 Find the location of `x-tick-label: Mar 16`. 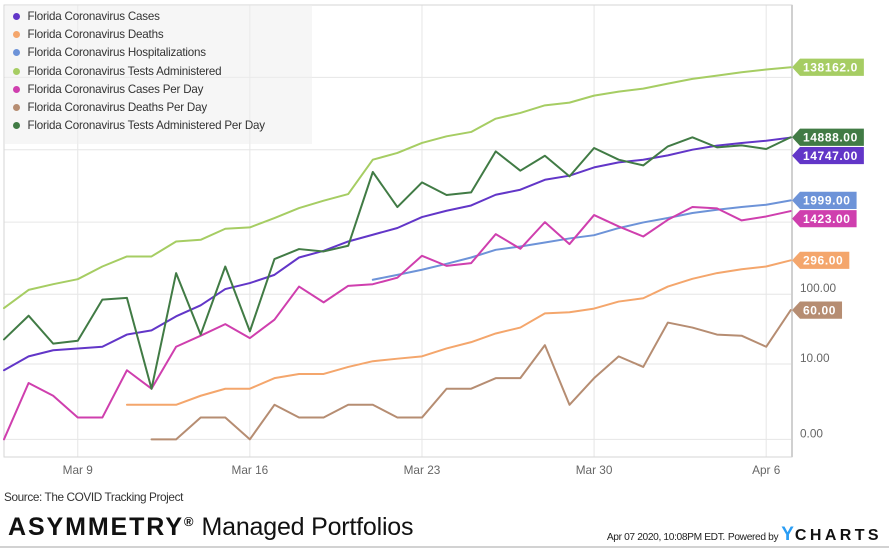

x-tick-label: Mar 16 is located at coordinates (250, 470).